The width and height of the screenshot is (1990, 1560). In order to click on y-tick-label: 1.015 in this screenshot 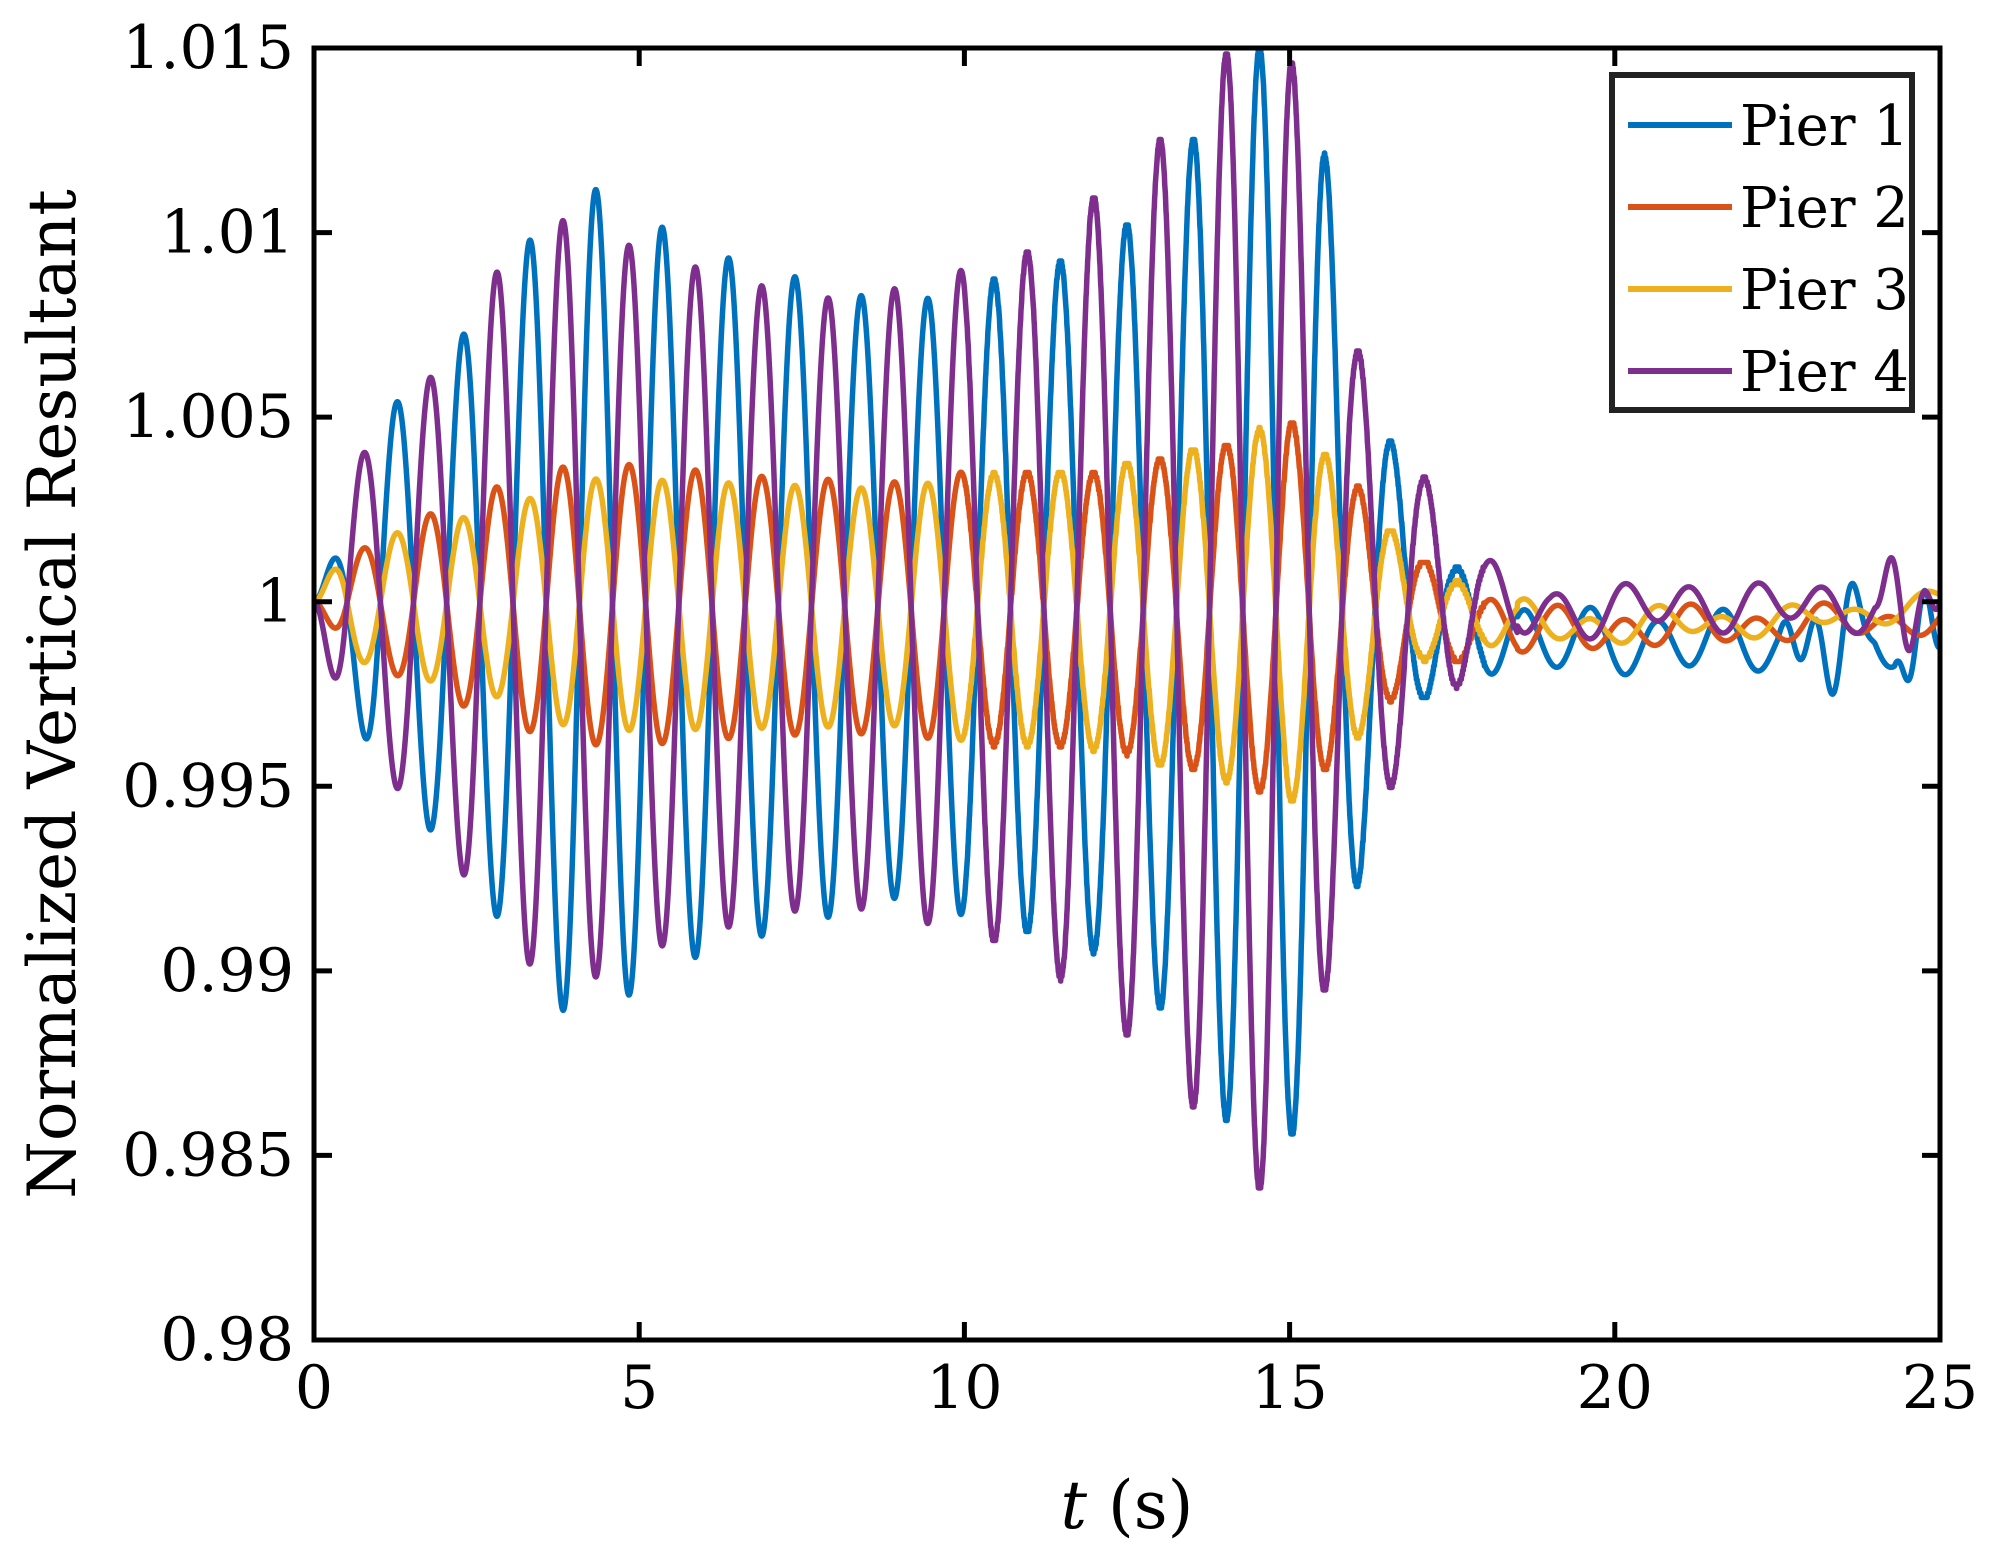, I will do `click(208, 48)`.